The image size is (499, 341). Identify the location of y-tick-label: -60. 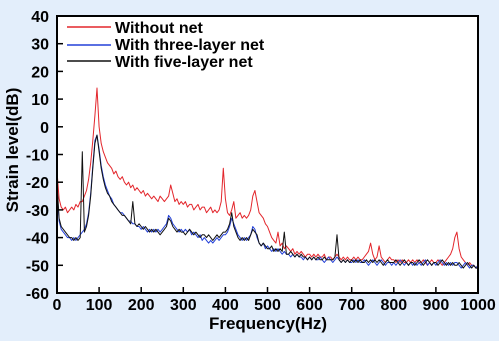
(37, 294).